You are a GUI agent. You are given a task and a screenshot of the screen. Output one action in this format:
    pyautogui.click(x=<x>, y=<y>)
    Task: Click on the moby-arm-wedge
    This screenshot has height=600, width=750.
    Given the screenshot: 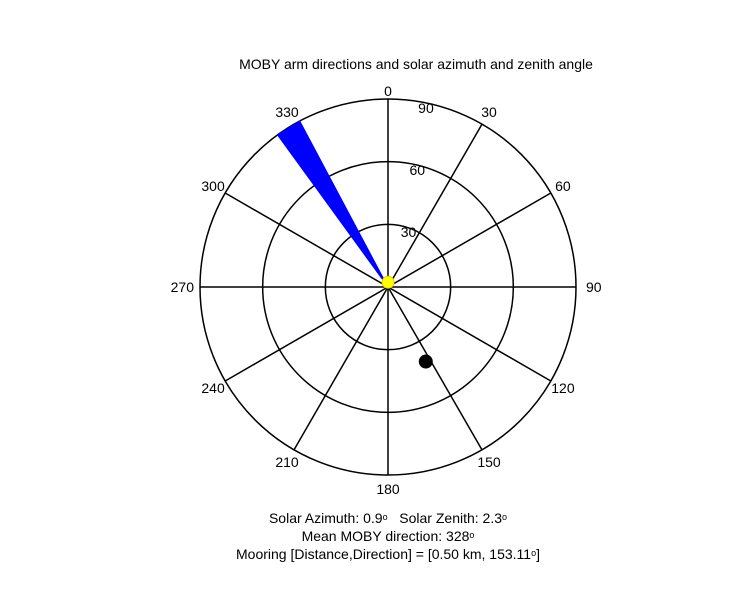 What is the action you would take?
    pyautogui.click(x=332, y=204)
    